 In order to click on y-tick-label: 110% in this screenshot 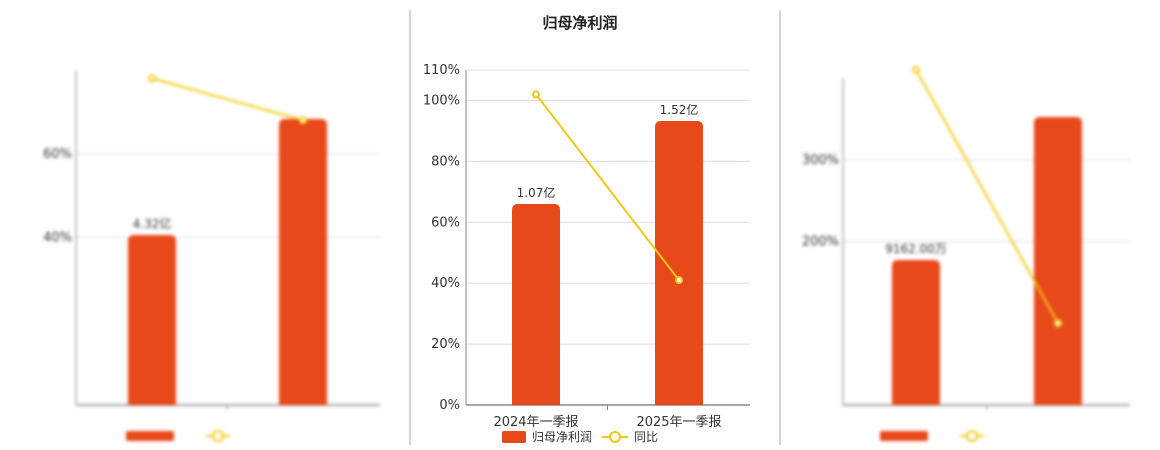, I will do `click(441, 70)`.